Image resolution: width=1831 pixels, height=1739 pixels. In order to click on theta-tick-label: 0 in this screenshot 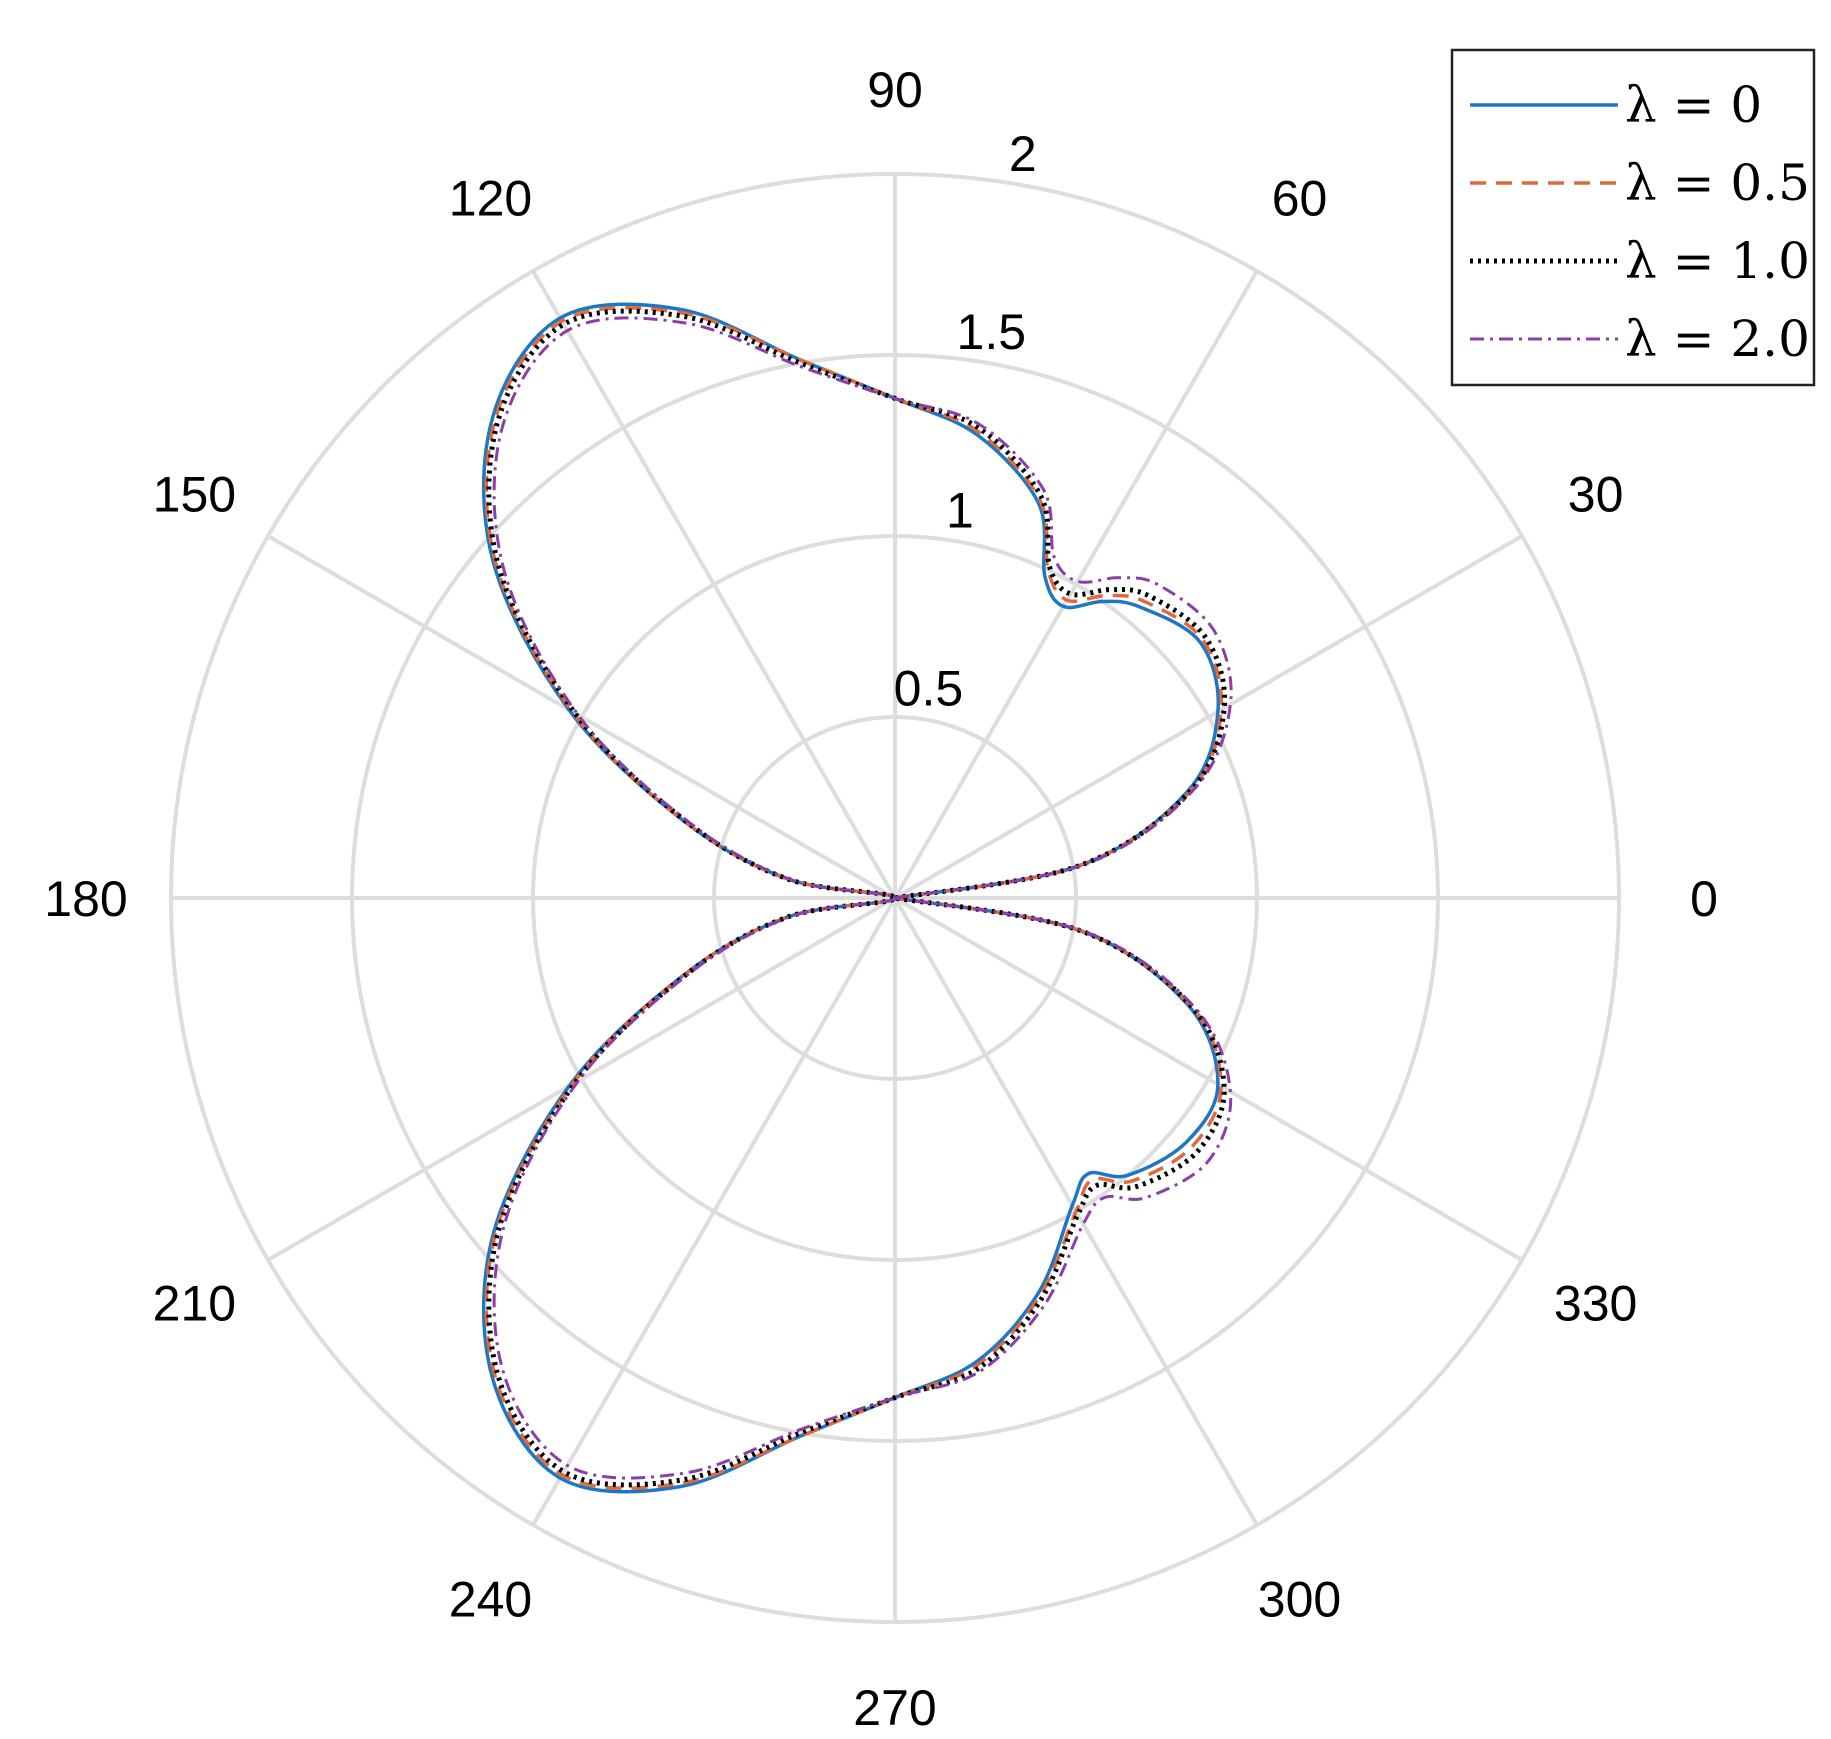, I will do `click(1704, 899)`.